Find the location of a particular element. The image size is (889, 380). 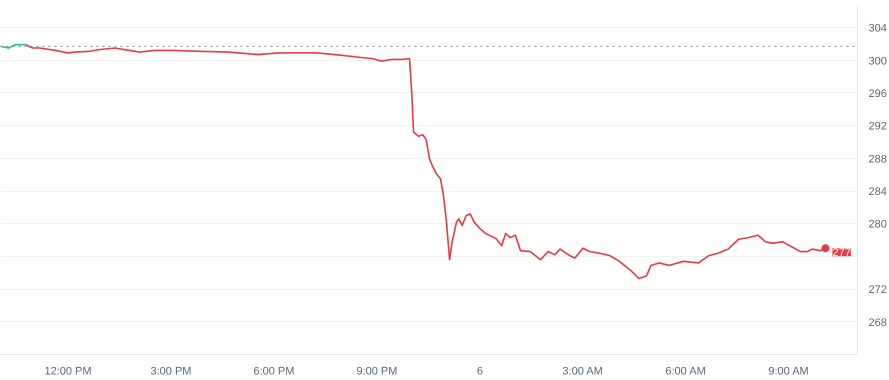

x-tick-label: 6:00 PM is located at coordinates (273, 372).